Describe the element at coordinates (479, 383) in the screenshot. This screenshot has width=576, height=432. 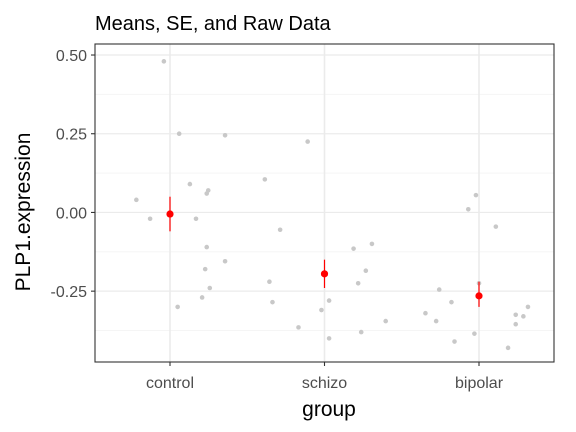
I see `x-tick-label: bipolar` at that location.